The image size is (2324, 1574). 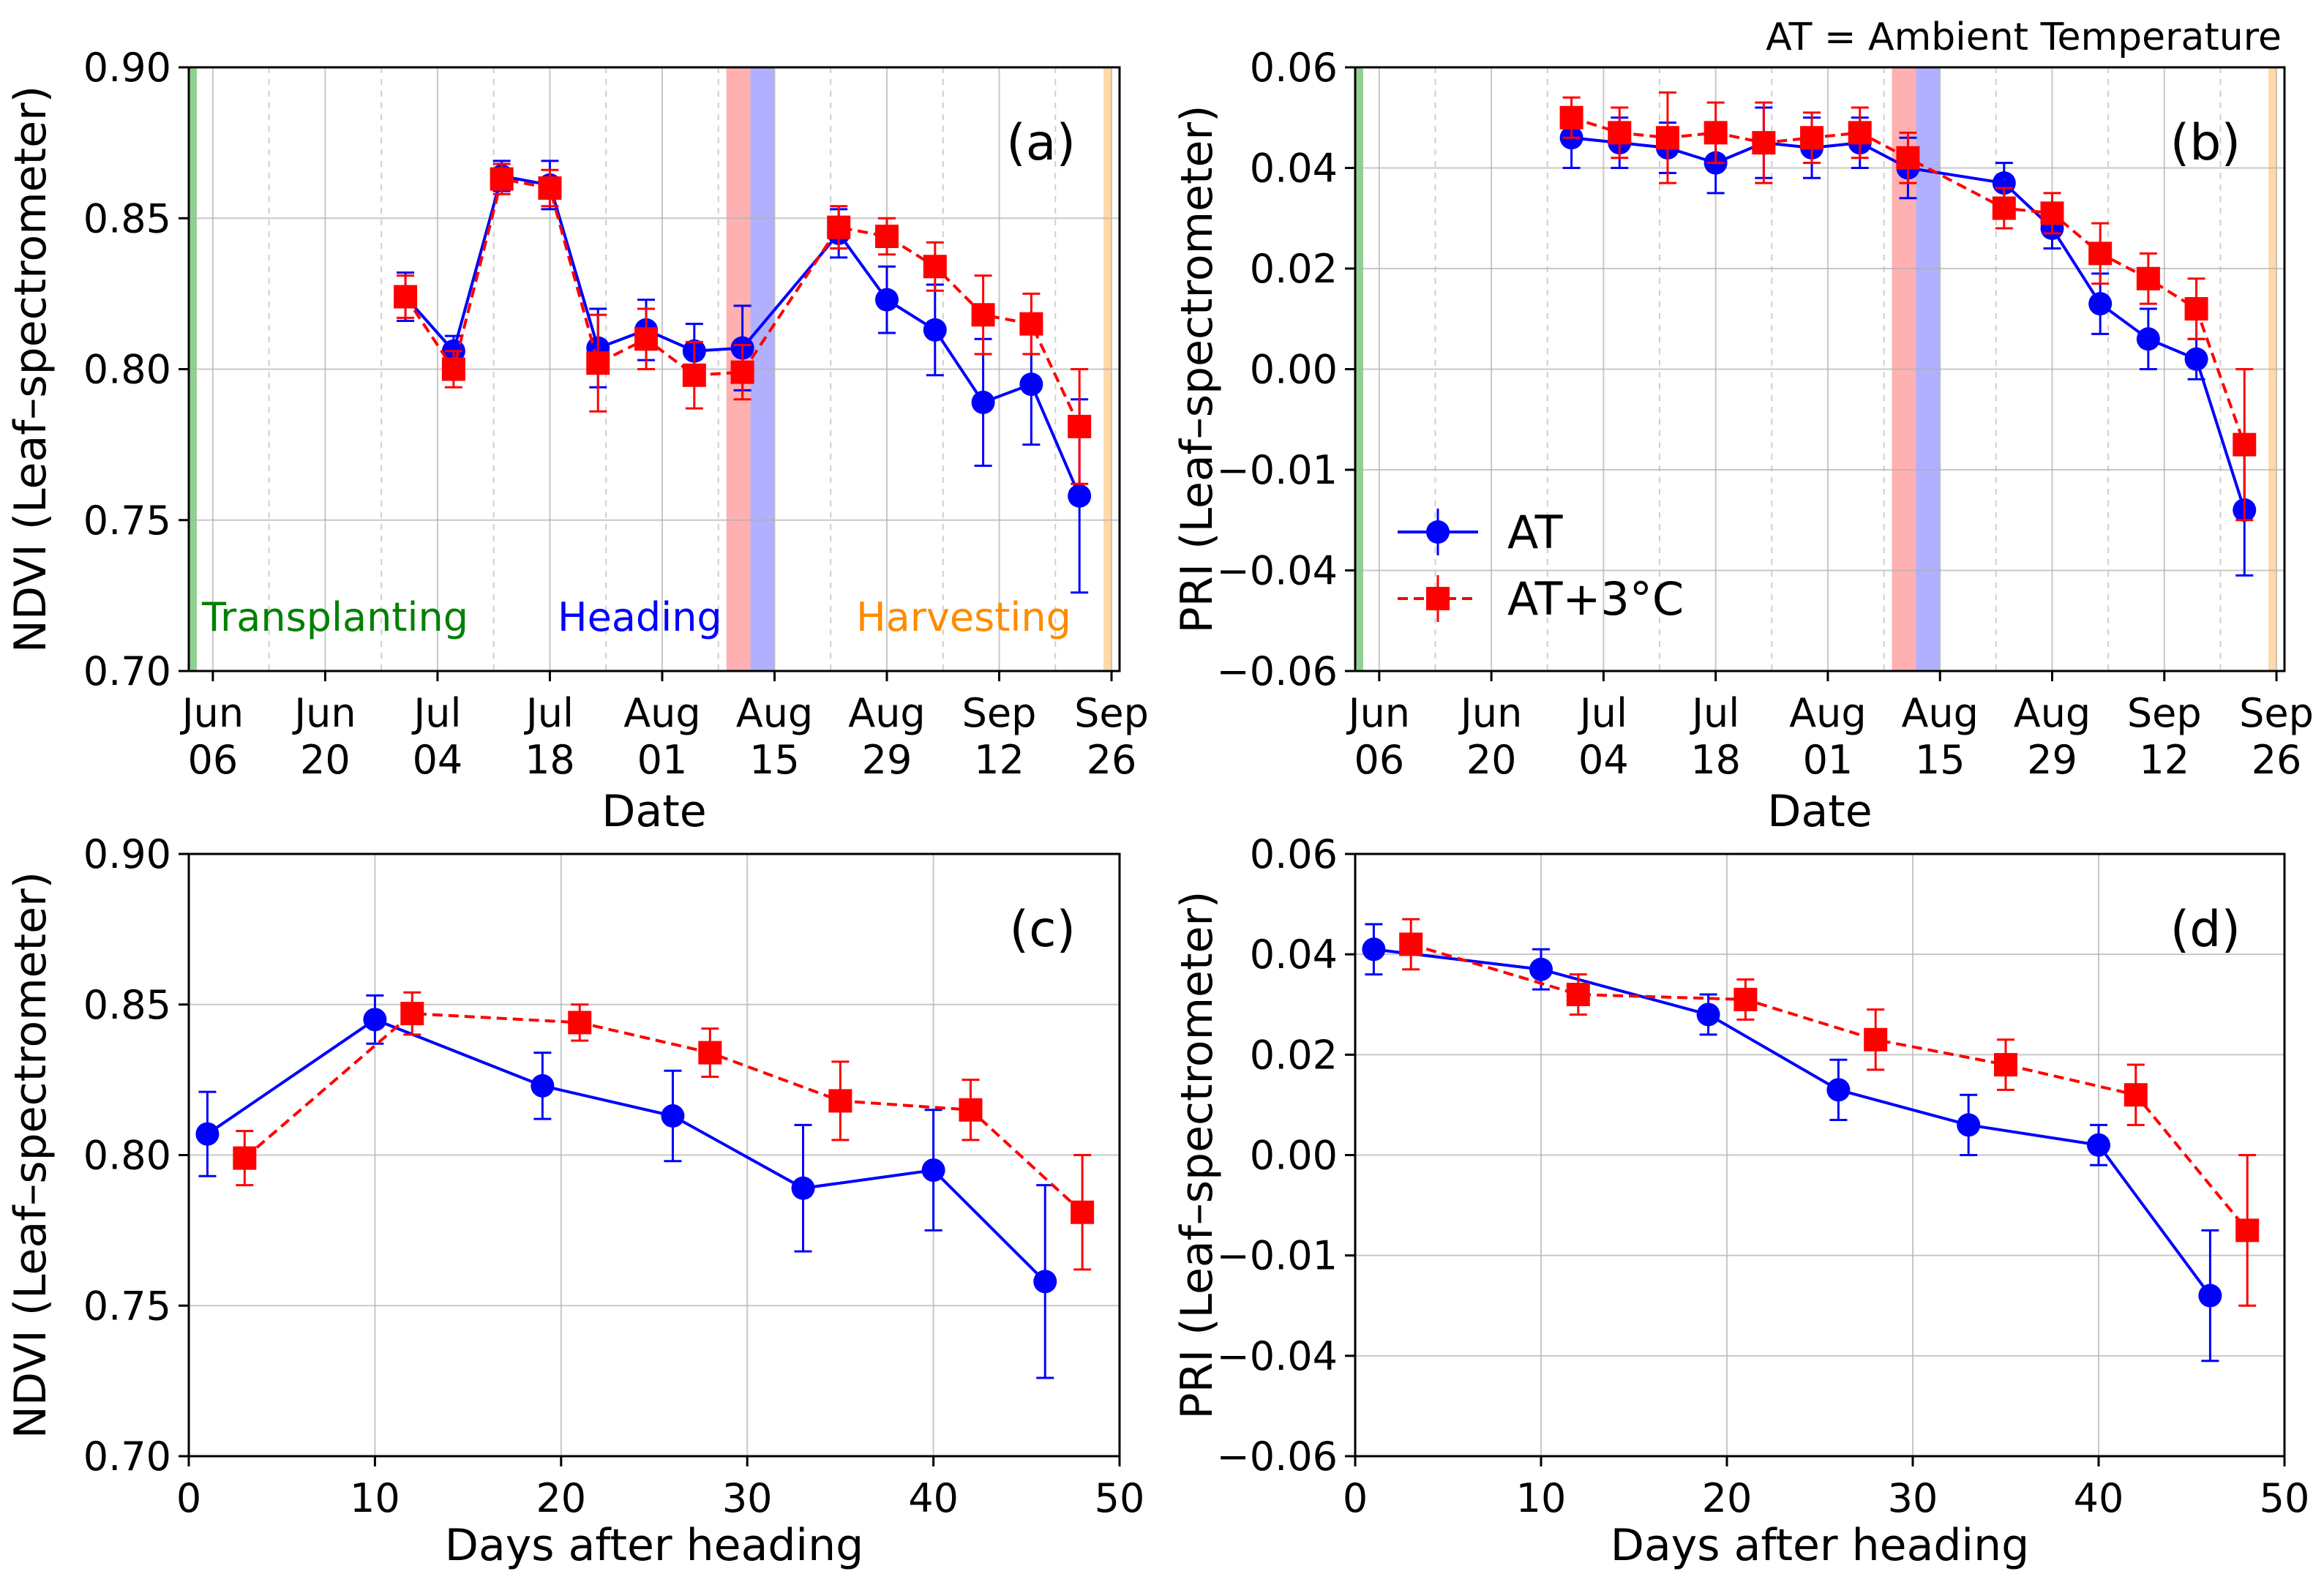 I want to click on x-tick-label: 26, so click(x=2277, y=760).